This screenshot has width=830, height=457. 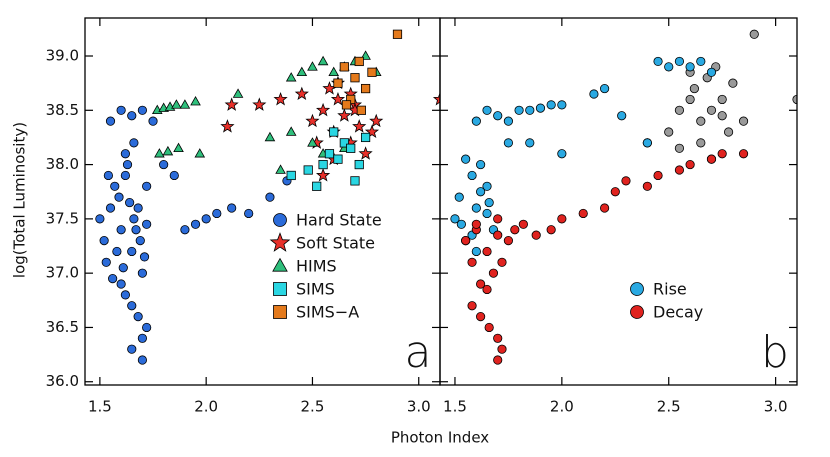 I want to click on y-tick-label: 38.5, so click(x=62, y=110).